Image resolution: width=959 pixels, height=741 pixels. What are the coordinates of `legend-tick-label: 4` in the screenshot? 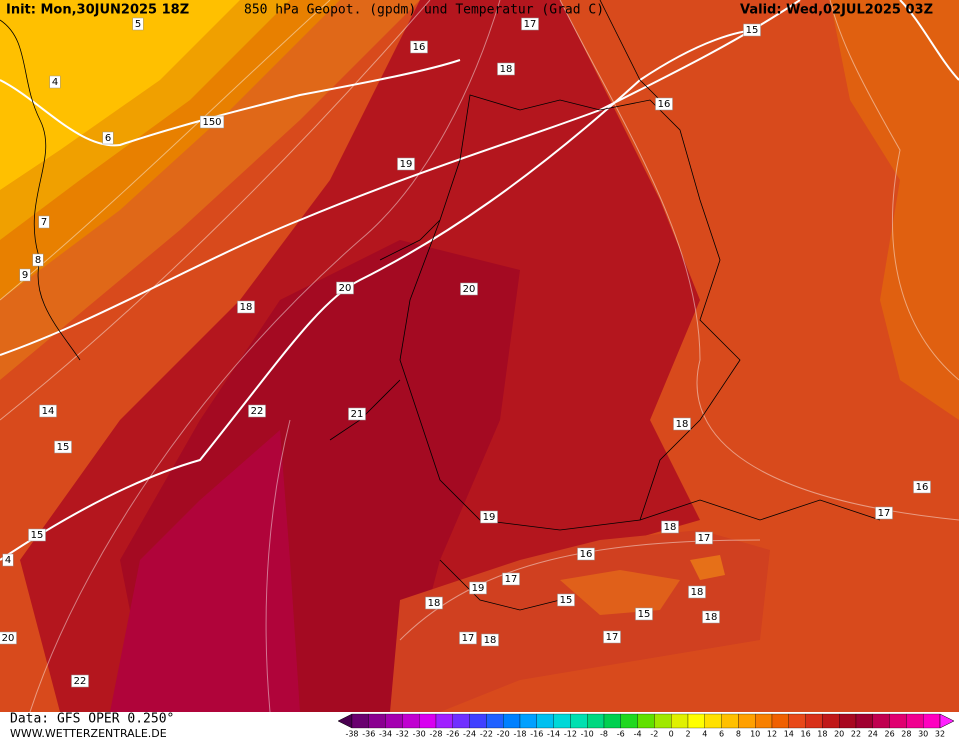 It's located at (704, 734).